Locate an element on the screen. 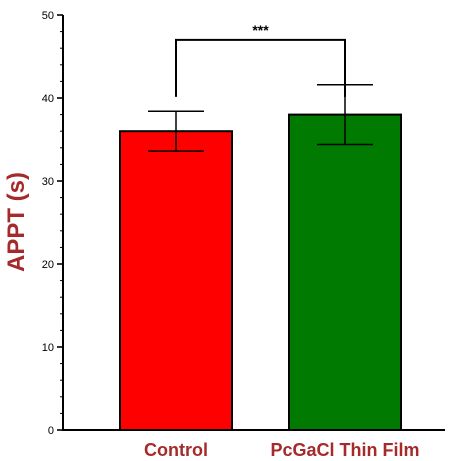  y-tick-label: 40 is located at coordinates (48, 99).